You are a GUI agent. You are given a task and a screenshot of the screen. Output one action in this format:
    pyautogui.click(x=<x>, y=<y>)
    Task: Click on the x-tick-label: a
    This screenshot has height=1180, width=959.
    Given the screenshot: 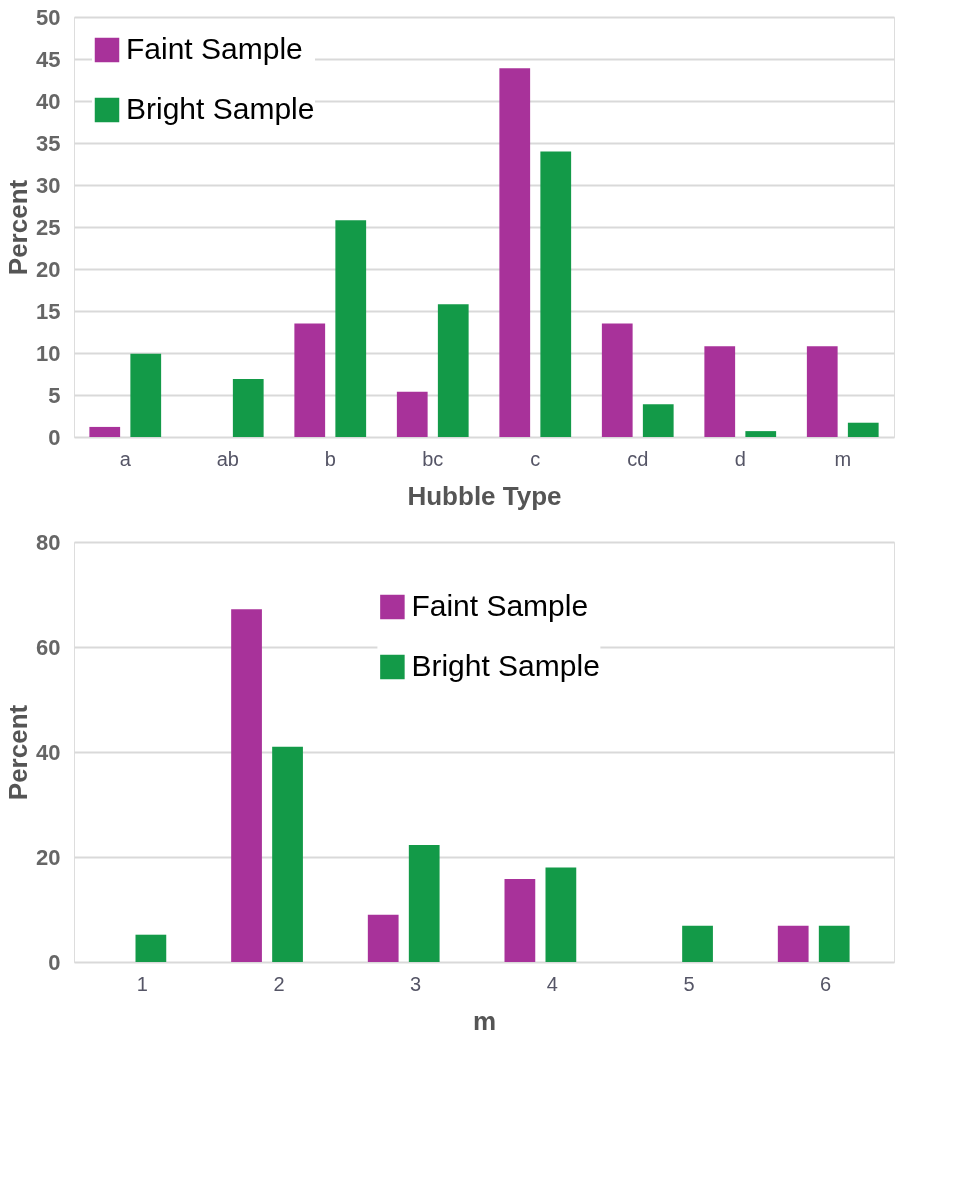 What is the action you would take?
    pyautogui.click(x=125, y=458)
    